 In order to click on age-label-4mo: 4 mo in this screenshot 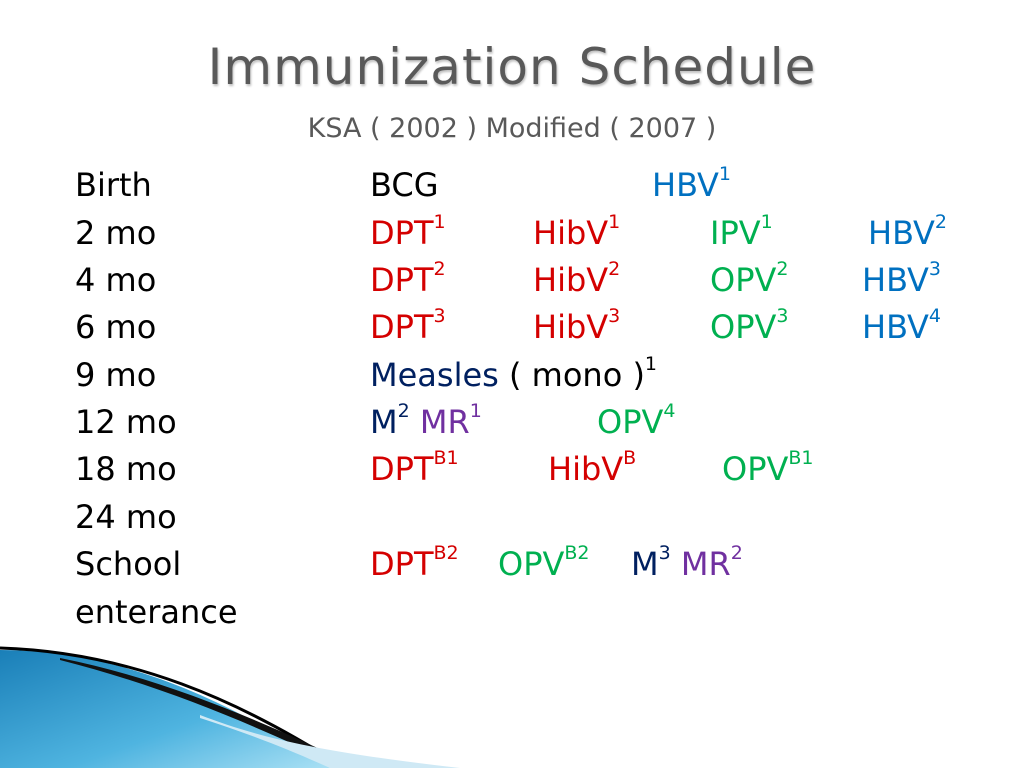, I will do `click(116, 280)`.